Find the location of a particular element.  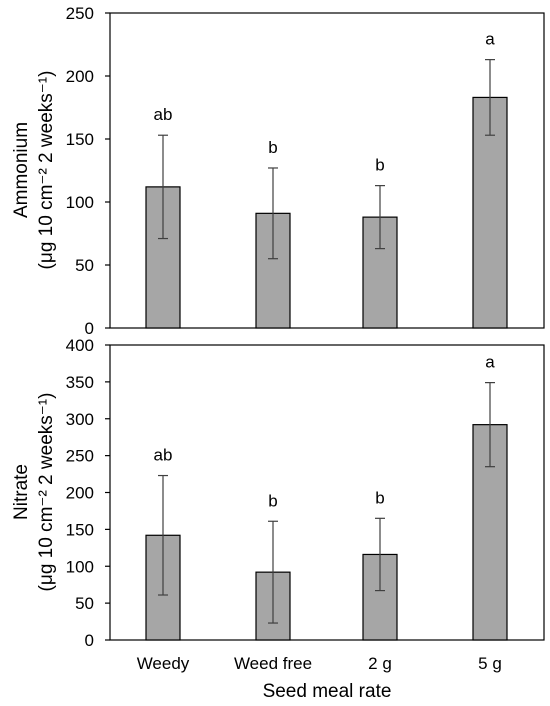

ammonium-significance-labels: ab b b a is located at coordinates (325, 102).